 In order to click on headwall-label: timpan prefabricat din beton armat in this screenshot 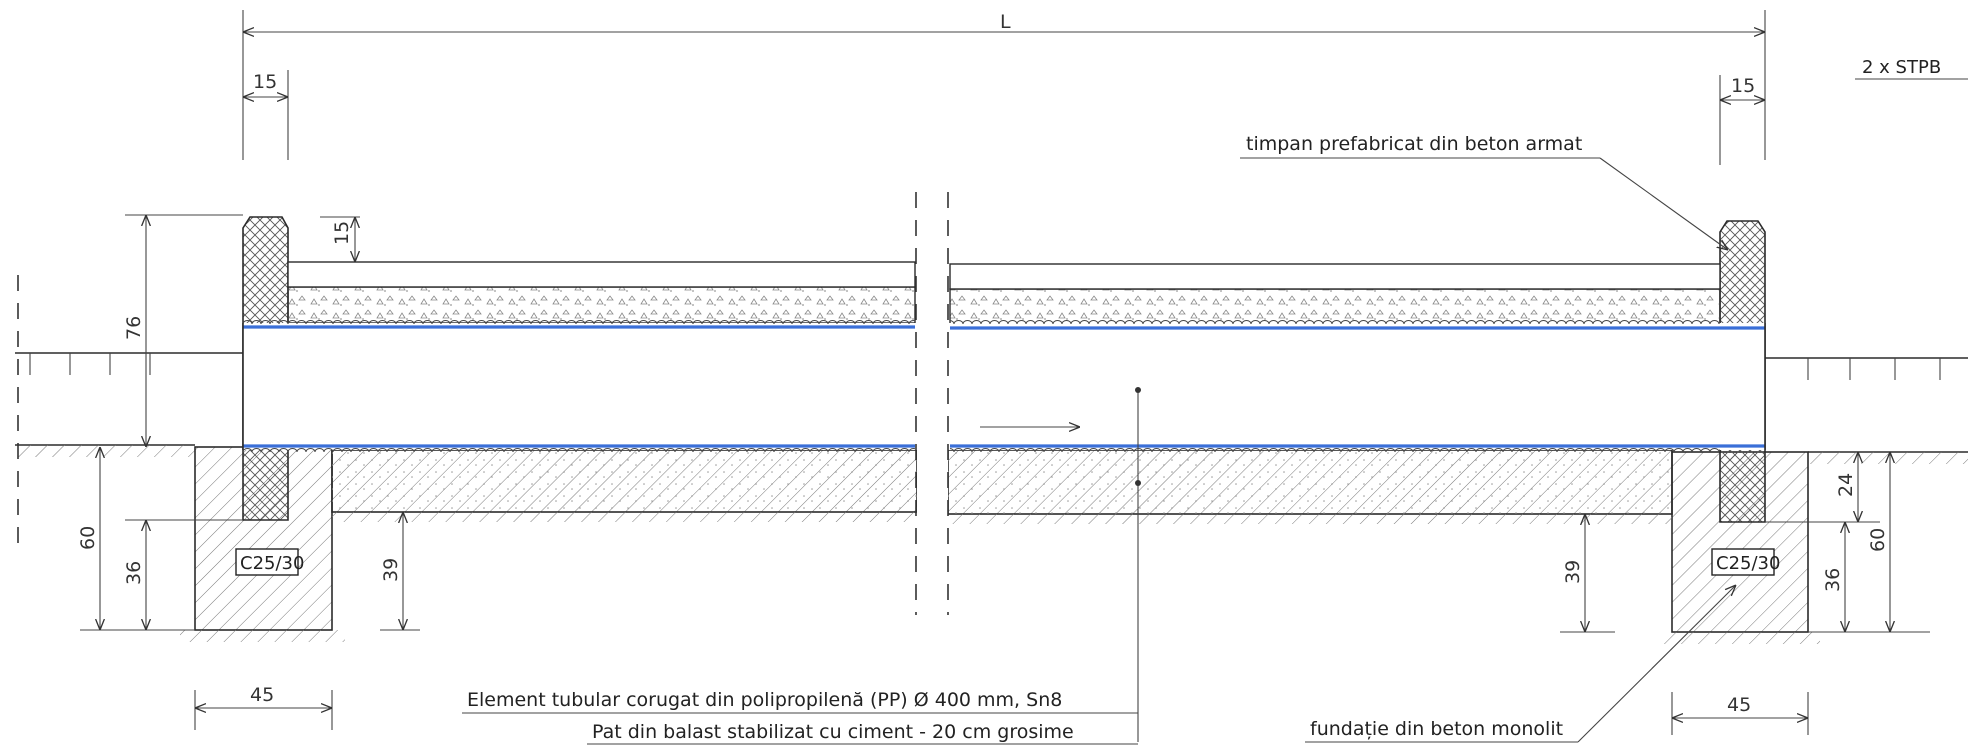, I will do `click(1414, 144)`.